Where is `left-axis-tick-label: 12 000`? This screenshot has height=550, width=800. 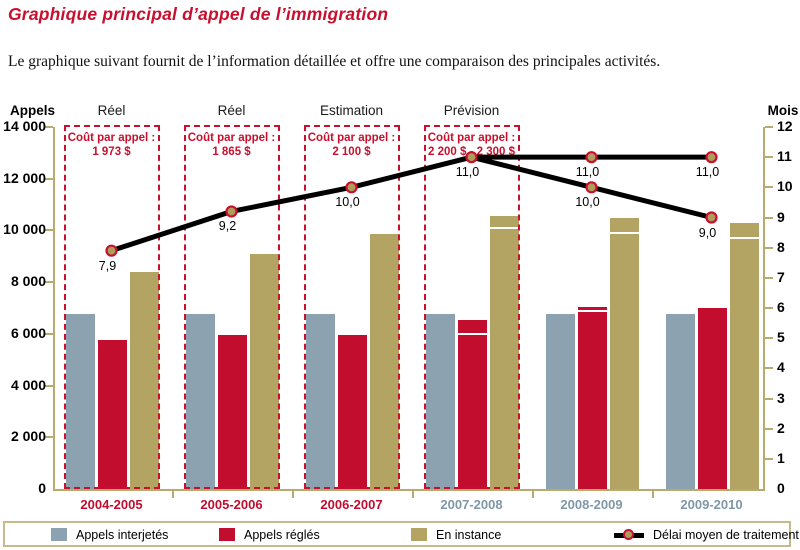 left-axis-tick-label: 12 000 is located at coordinates (24, 177).